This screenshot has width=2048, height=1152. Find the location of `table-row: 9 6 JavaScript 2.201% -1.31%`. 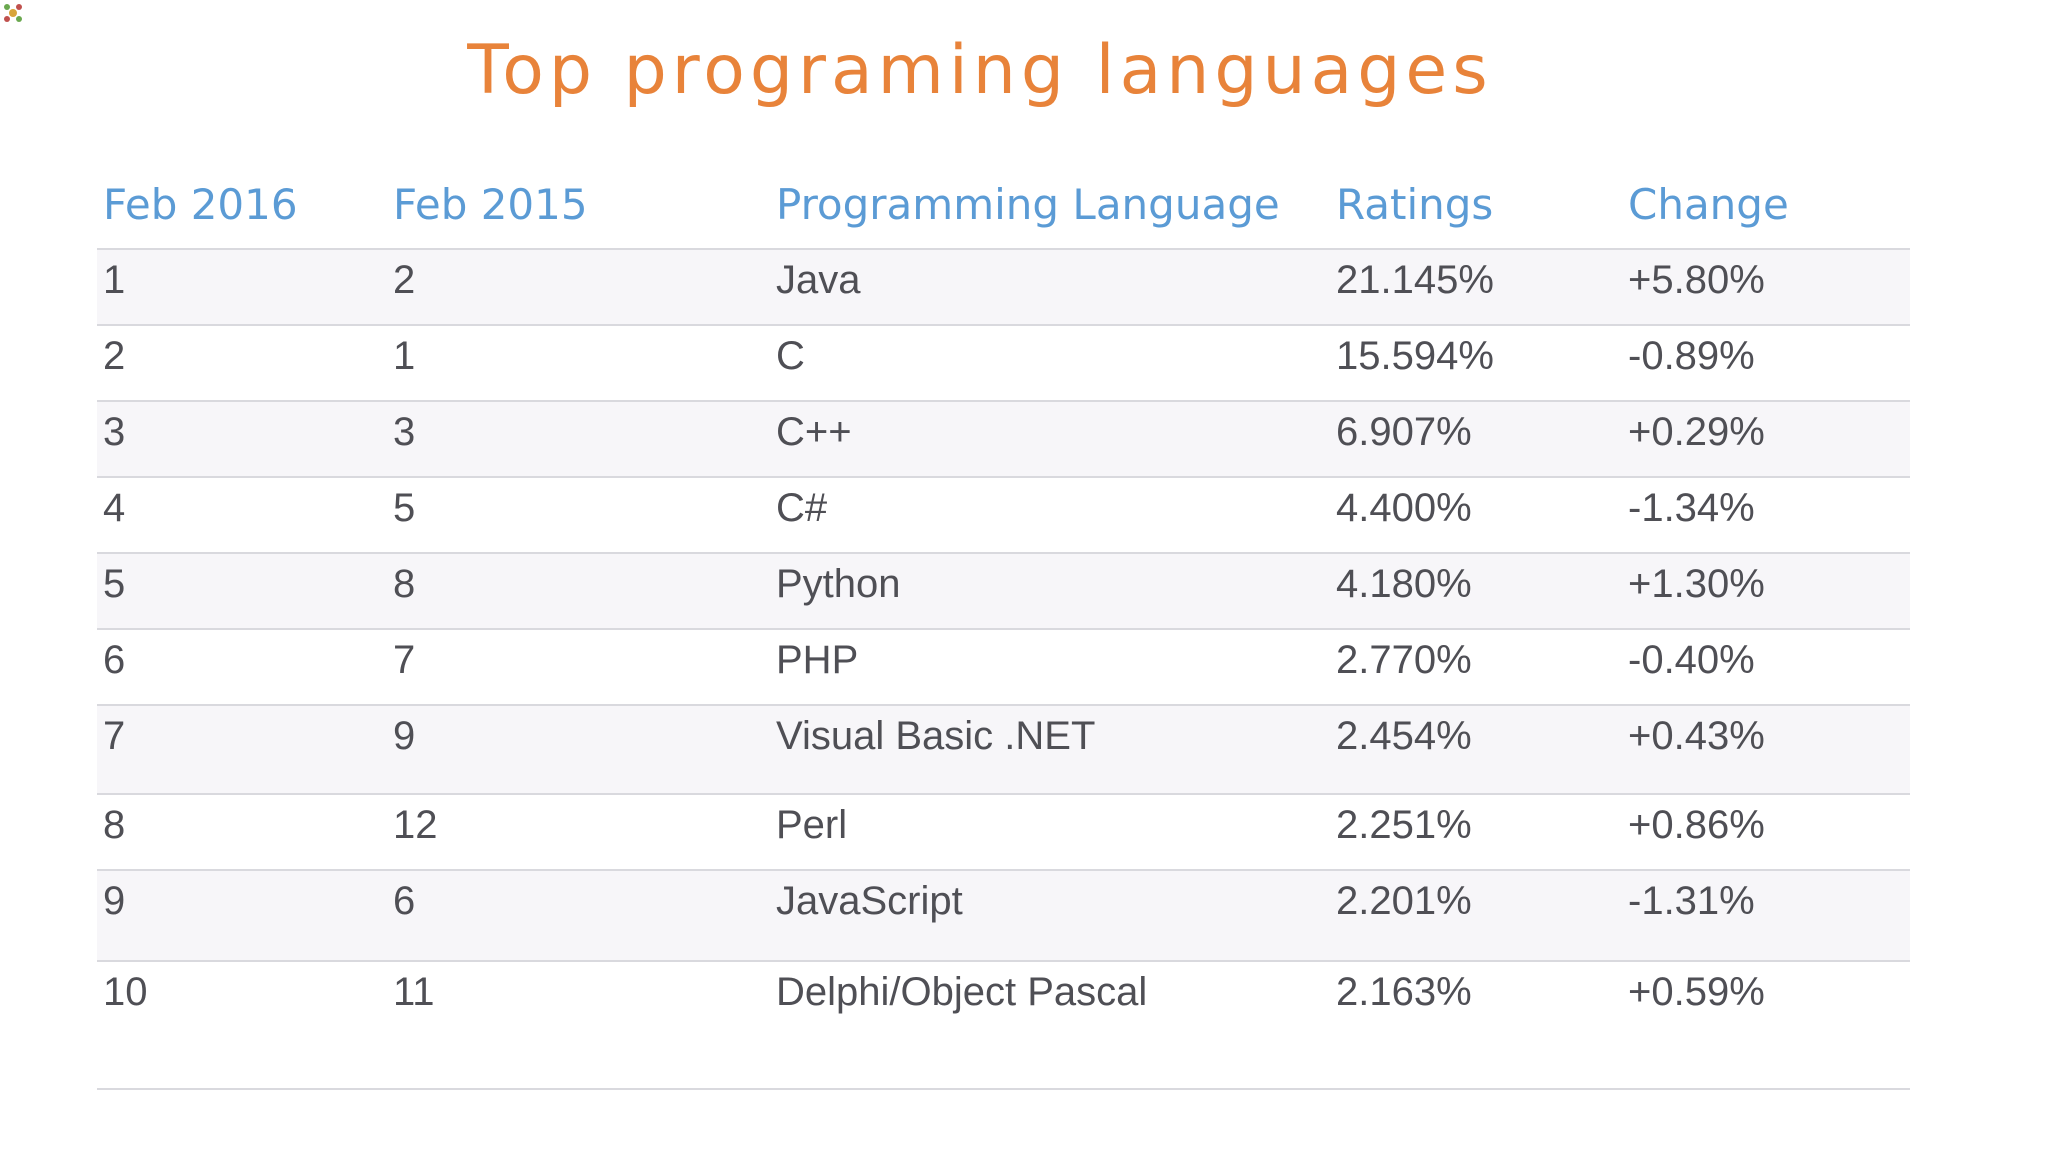

table-row: 9 6 JavaScript 2.201% -1.31% is located at coordinates (1003, 916).